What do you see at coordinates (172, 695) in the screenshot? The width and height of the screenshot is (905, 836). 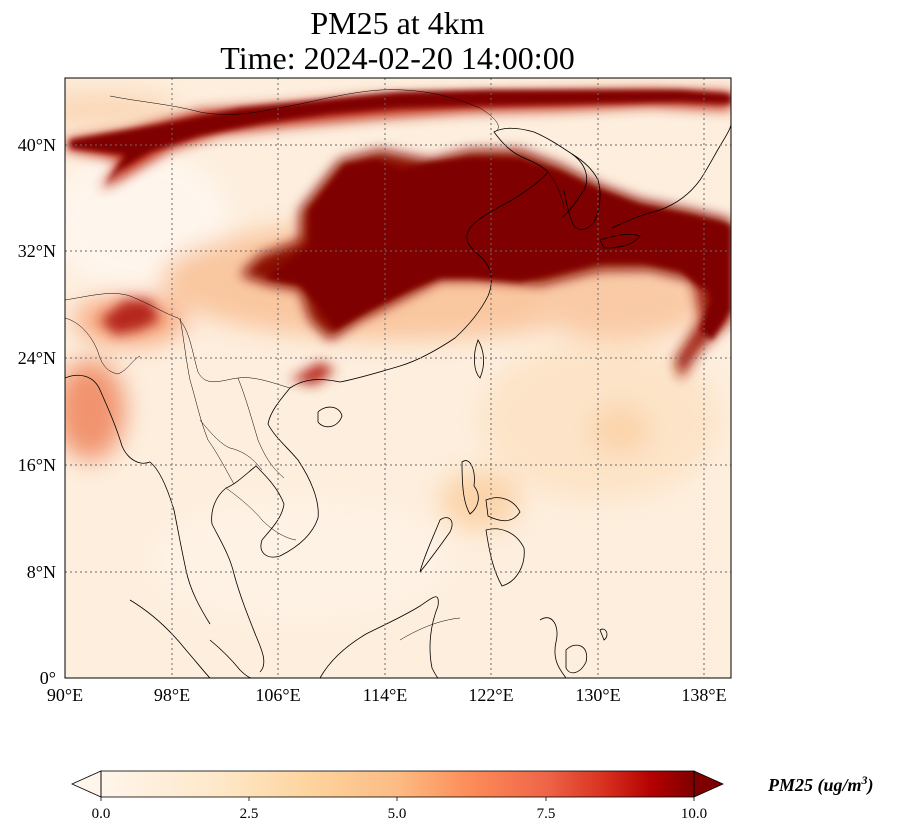 I see `lon-tick-label: 98°E` at bounding box center [172, 695].